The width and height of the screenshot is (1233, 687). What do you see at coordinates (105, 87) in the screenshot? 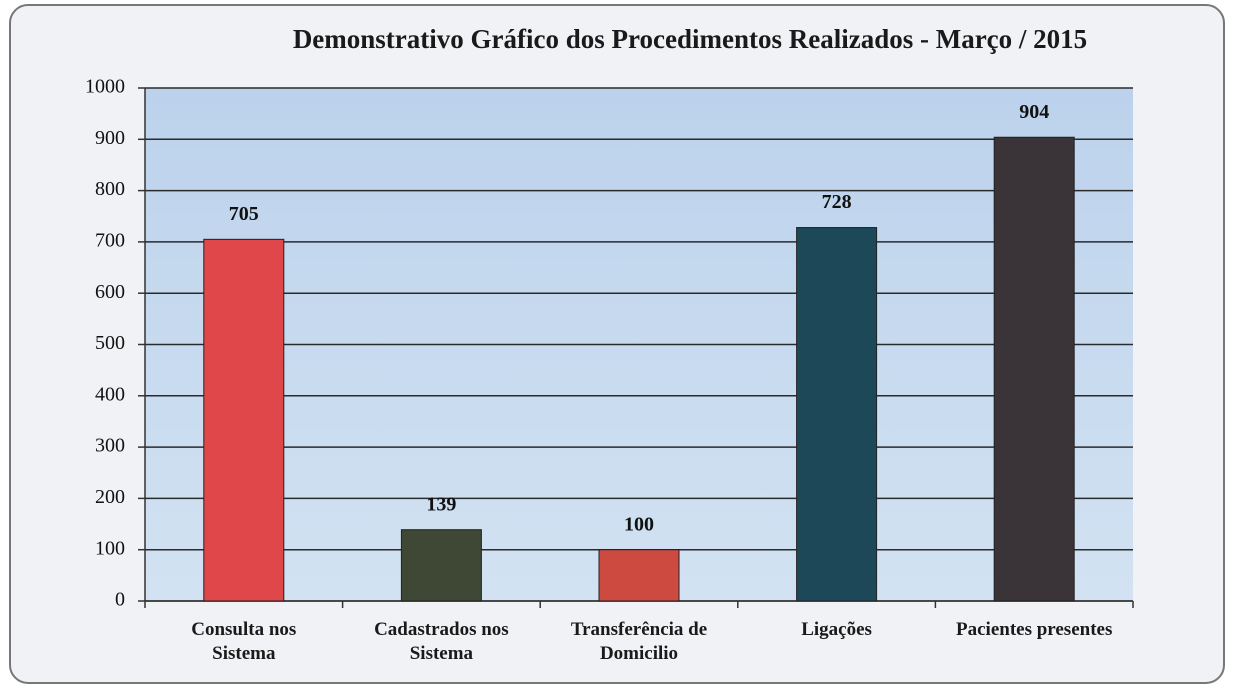
I see `y-tick-label: 1000` at bounding box center [105, 87].